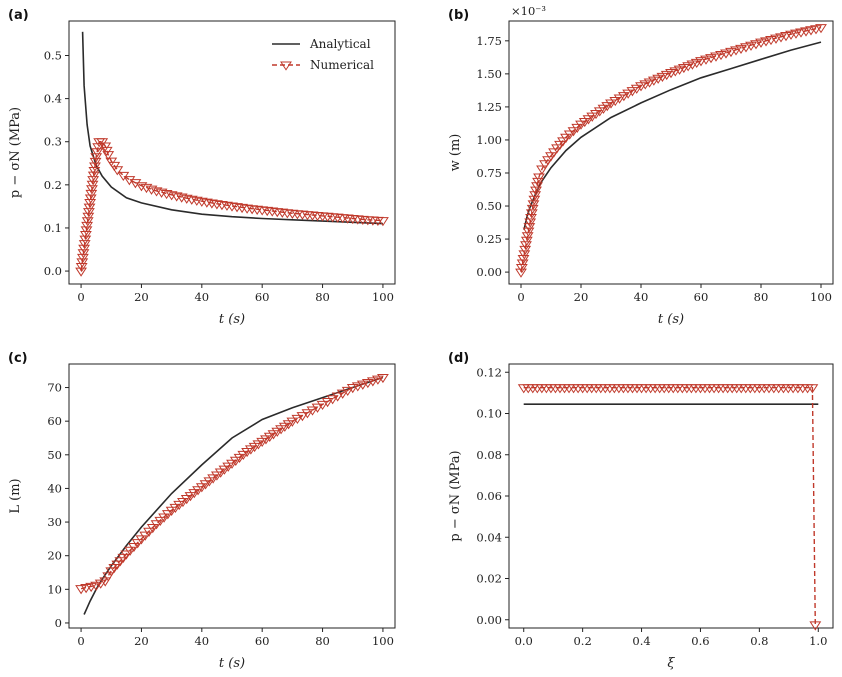 Image resolution: width=842 pixels, height=677 pixels. I want to click on x-tick-label: 60, so click(262, 641).